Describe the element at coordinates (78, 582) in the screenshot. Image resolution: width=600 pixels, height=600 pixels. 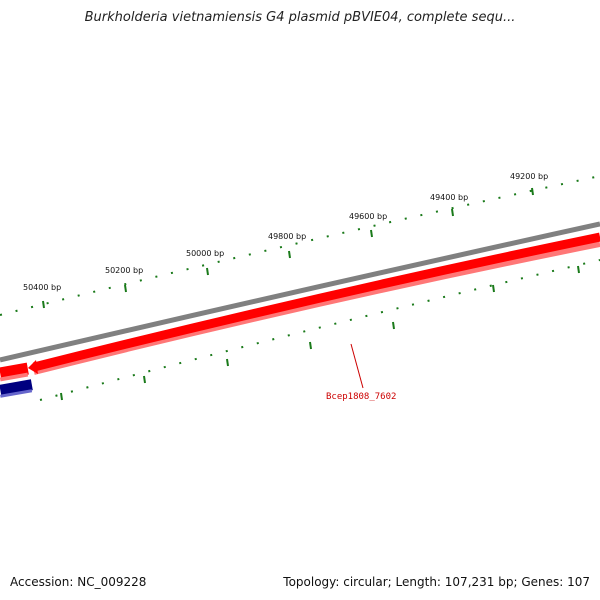
I see `accession-label: Accession: NC_009228` at that location.